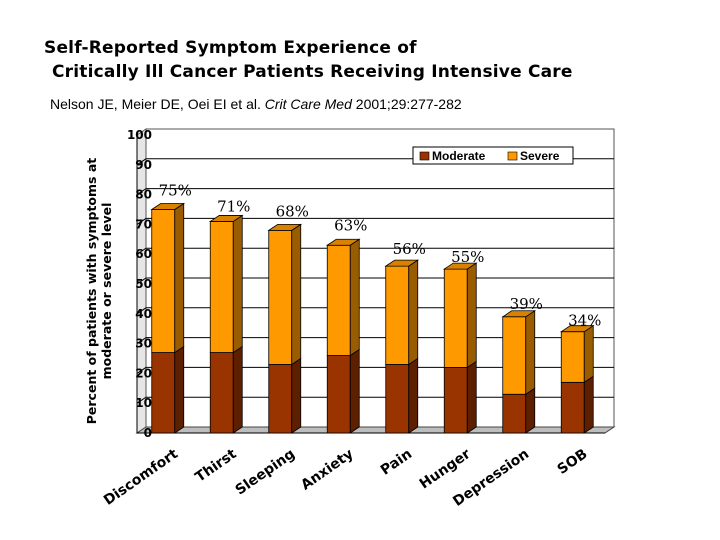 The height and width of the screenshot is (540, 720). What do you see at coordinates (573, 462) in the screenshot?
I see `x-category-label: SOB` at bounding box center [573, 462].